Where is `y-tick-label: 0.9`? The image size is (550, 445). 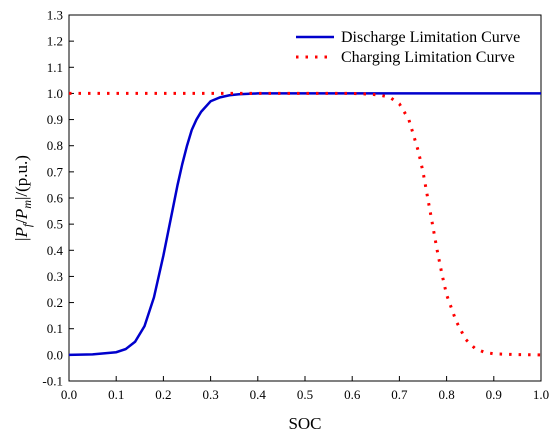
y-tick-label: 0.9 is located at coordinates (55, 119).